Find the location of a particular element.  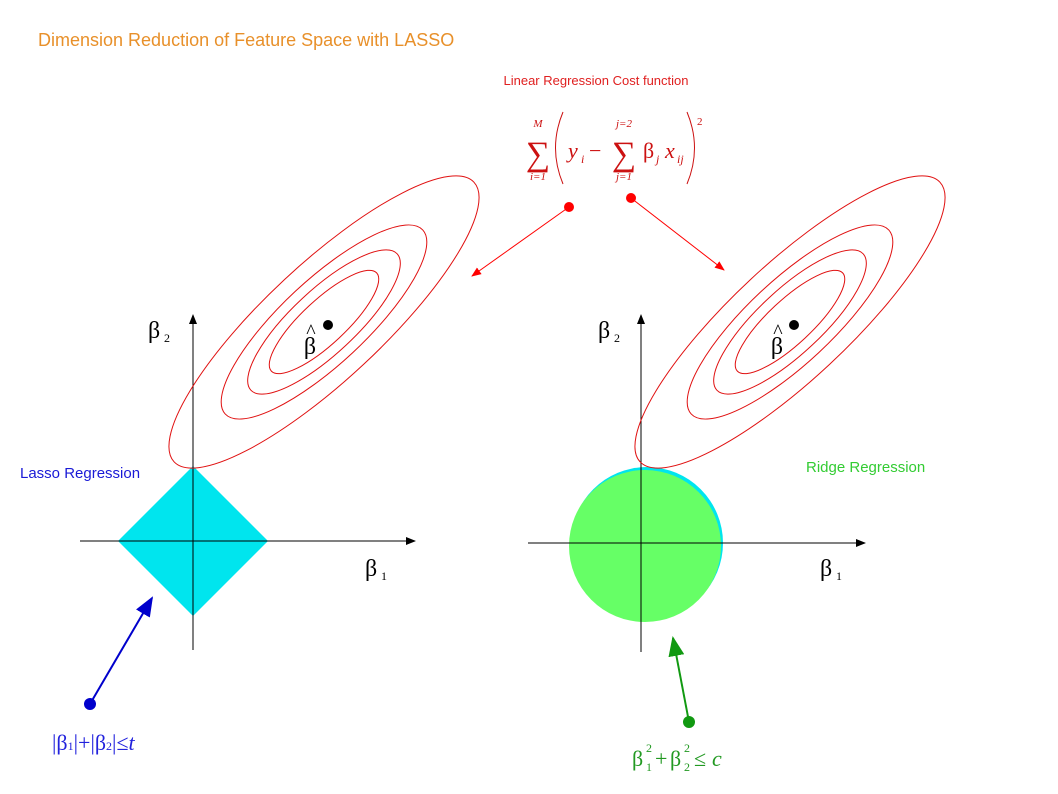

ridge-constraint: β 1 2 + β 2 2 ≤ c is located at coordinates (677, 757).